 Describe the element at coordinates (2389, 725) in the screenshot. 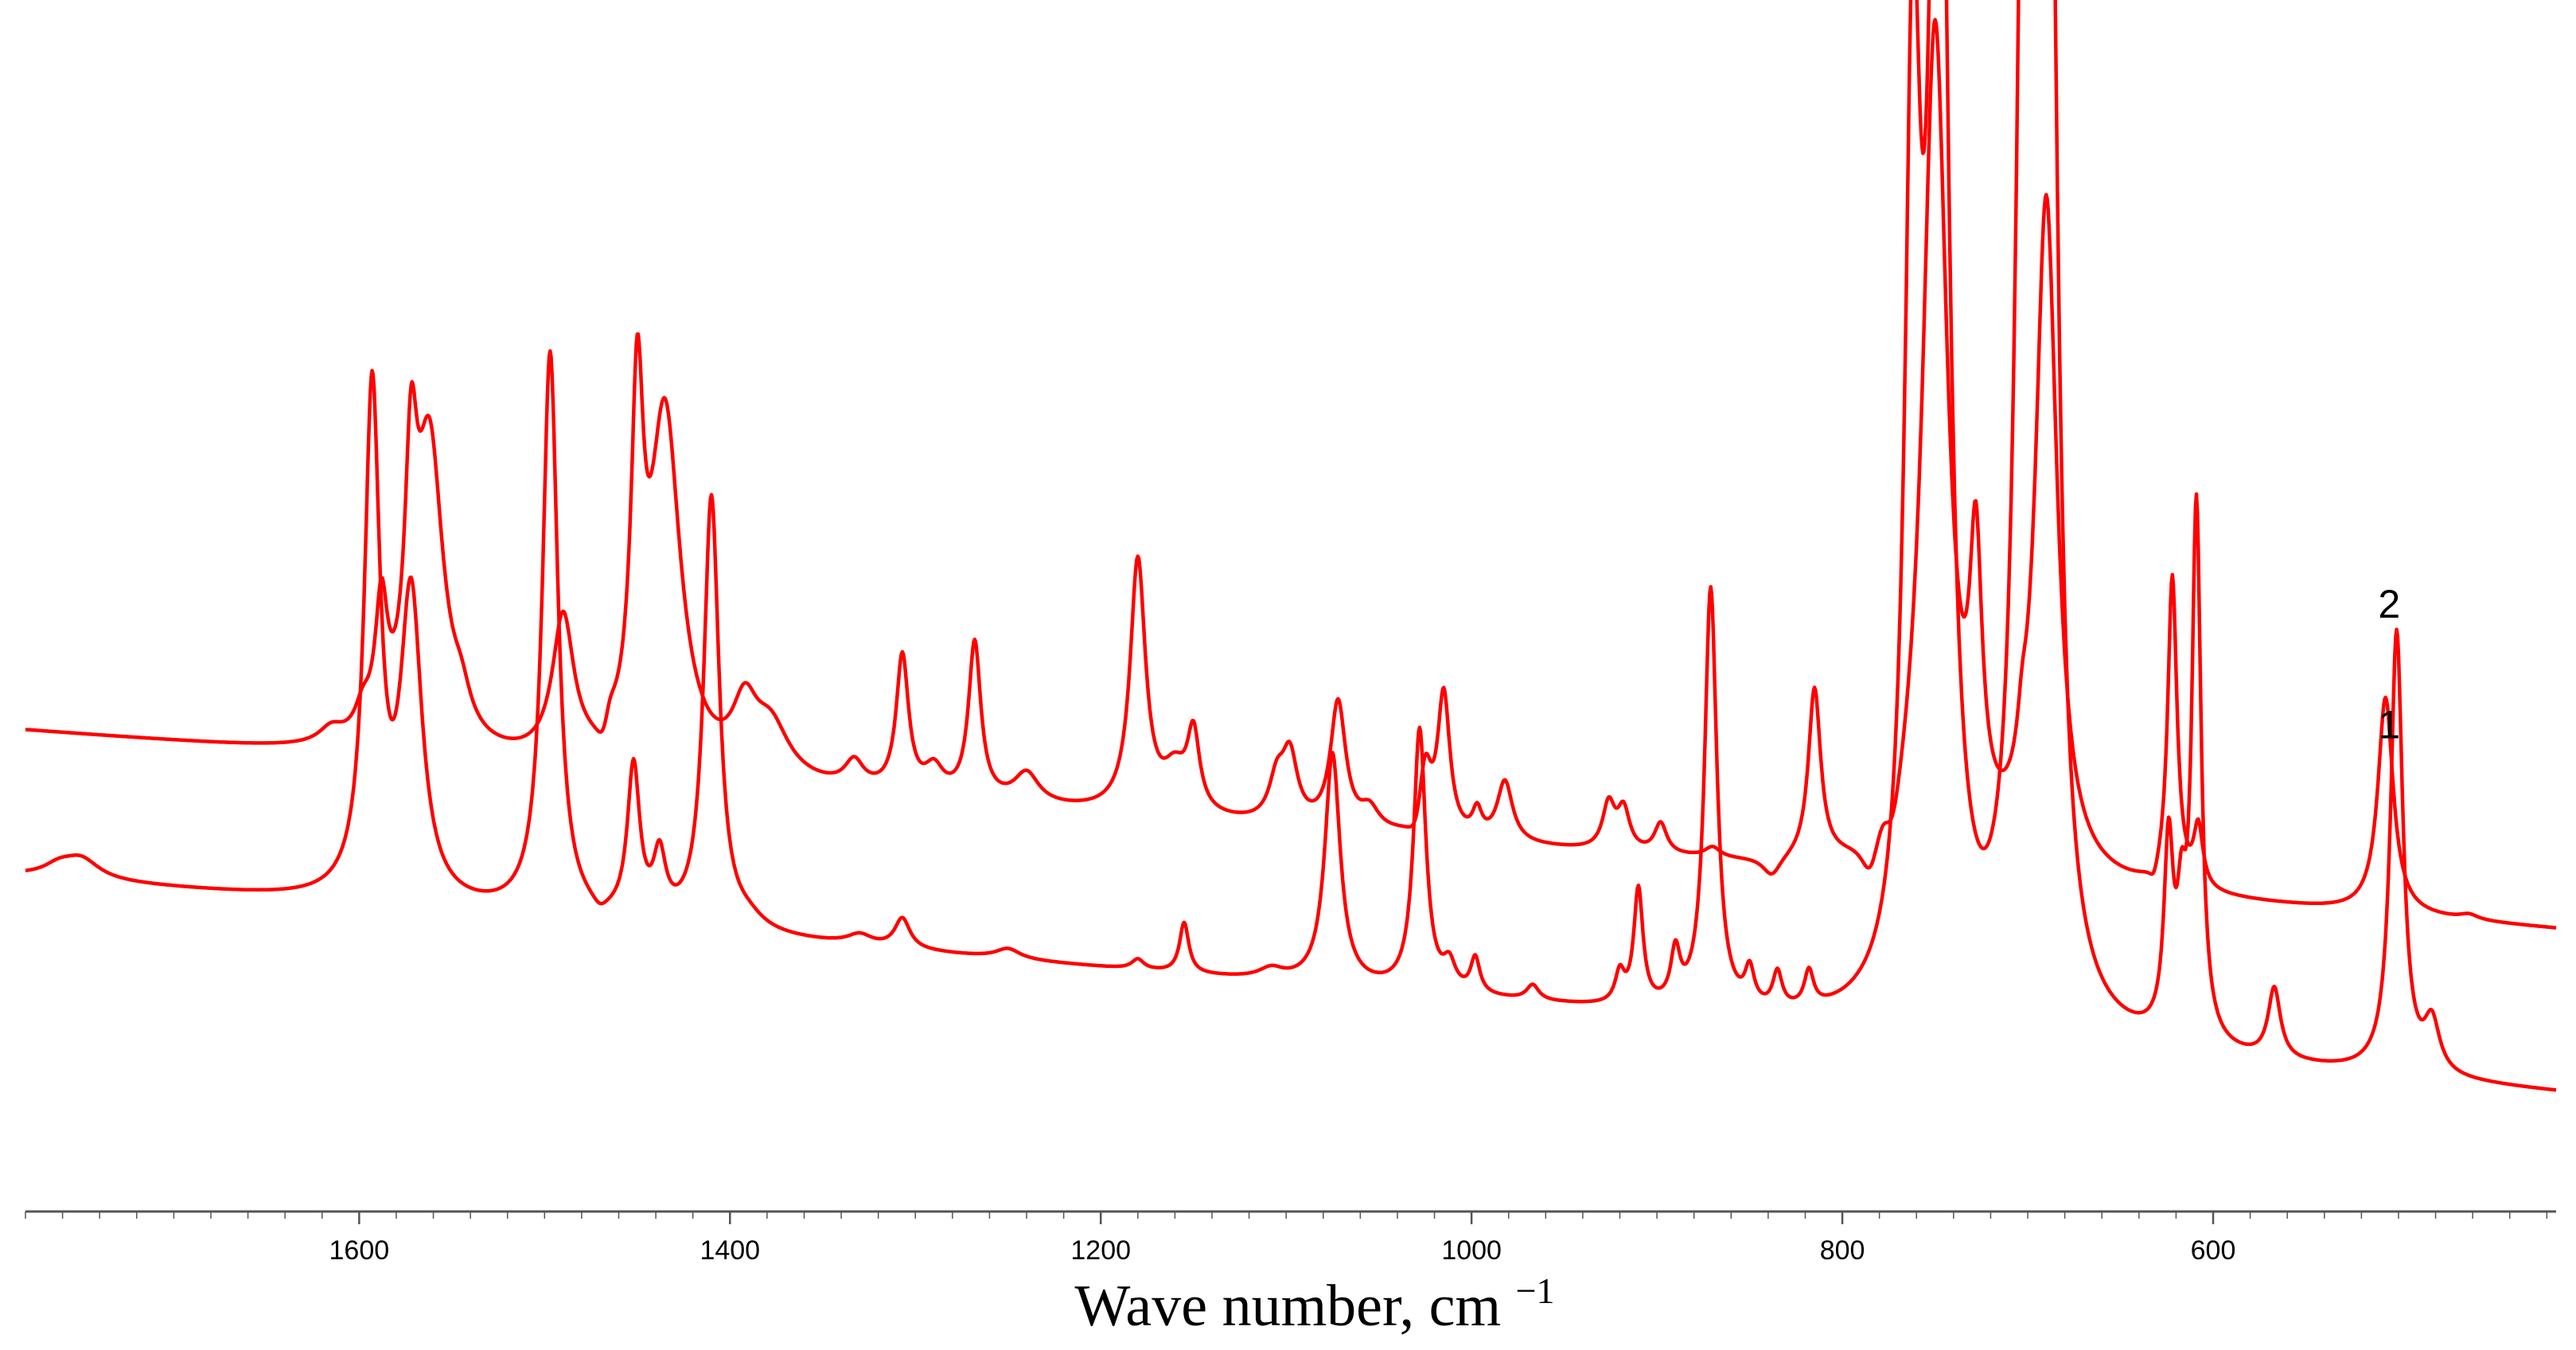

I see `curve-label-1: 1` at that location.